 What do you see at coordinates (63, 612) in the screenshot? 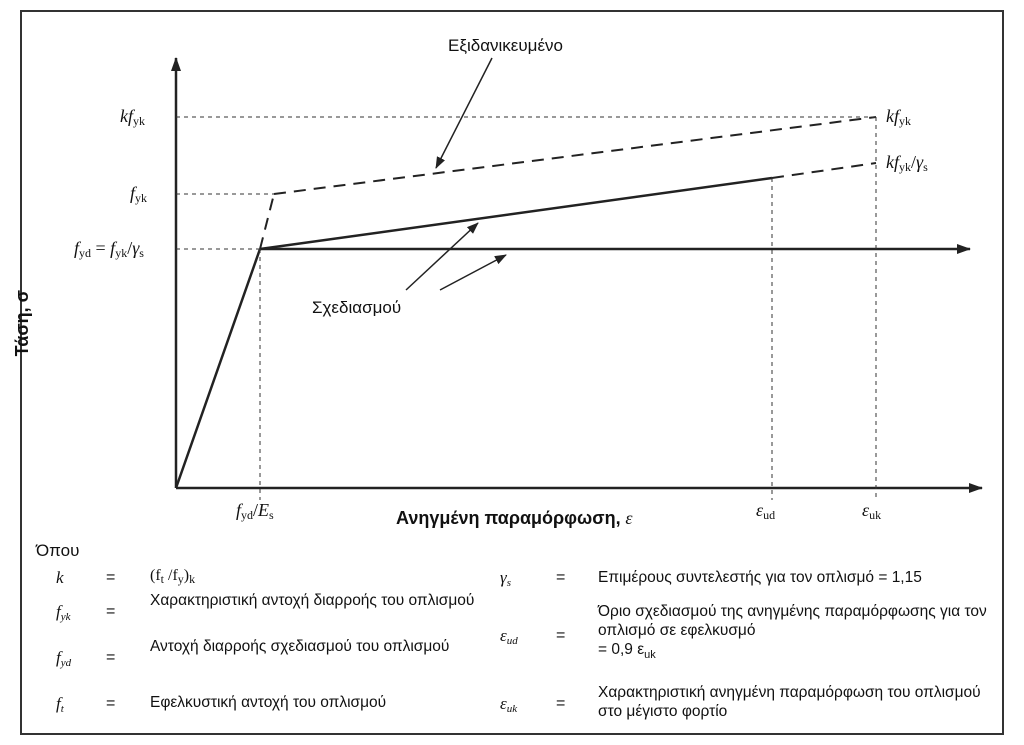
I see `legend-sym-fyk: fyk` at bounding box center [63, 612].